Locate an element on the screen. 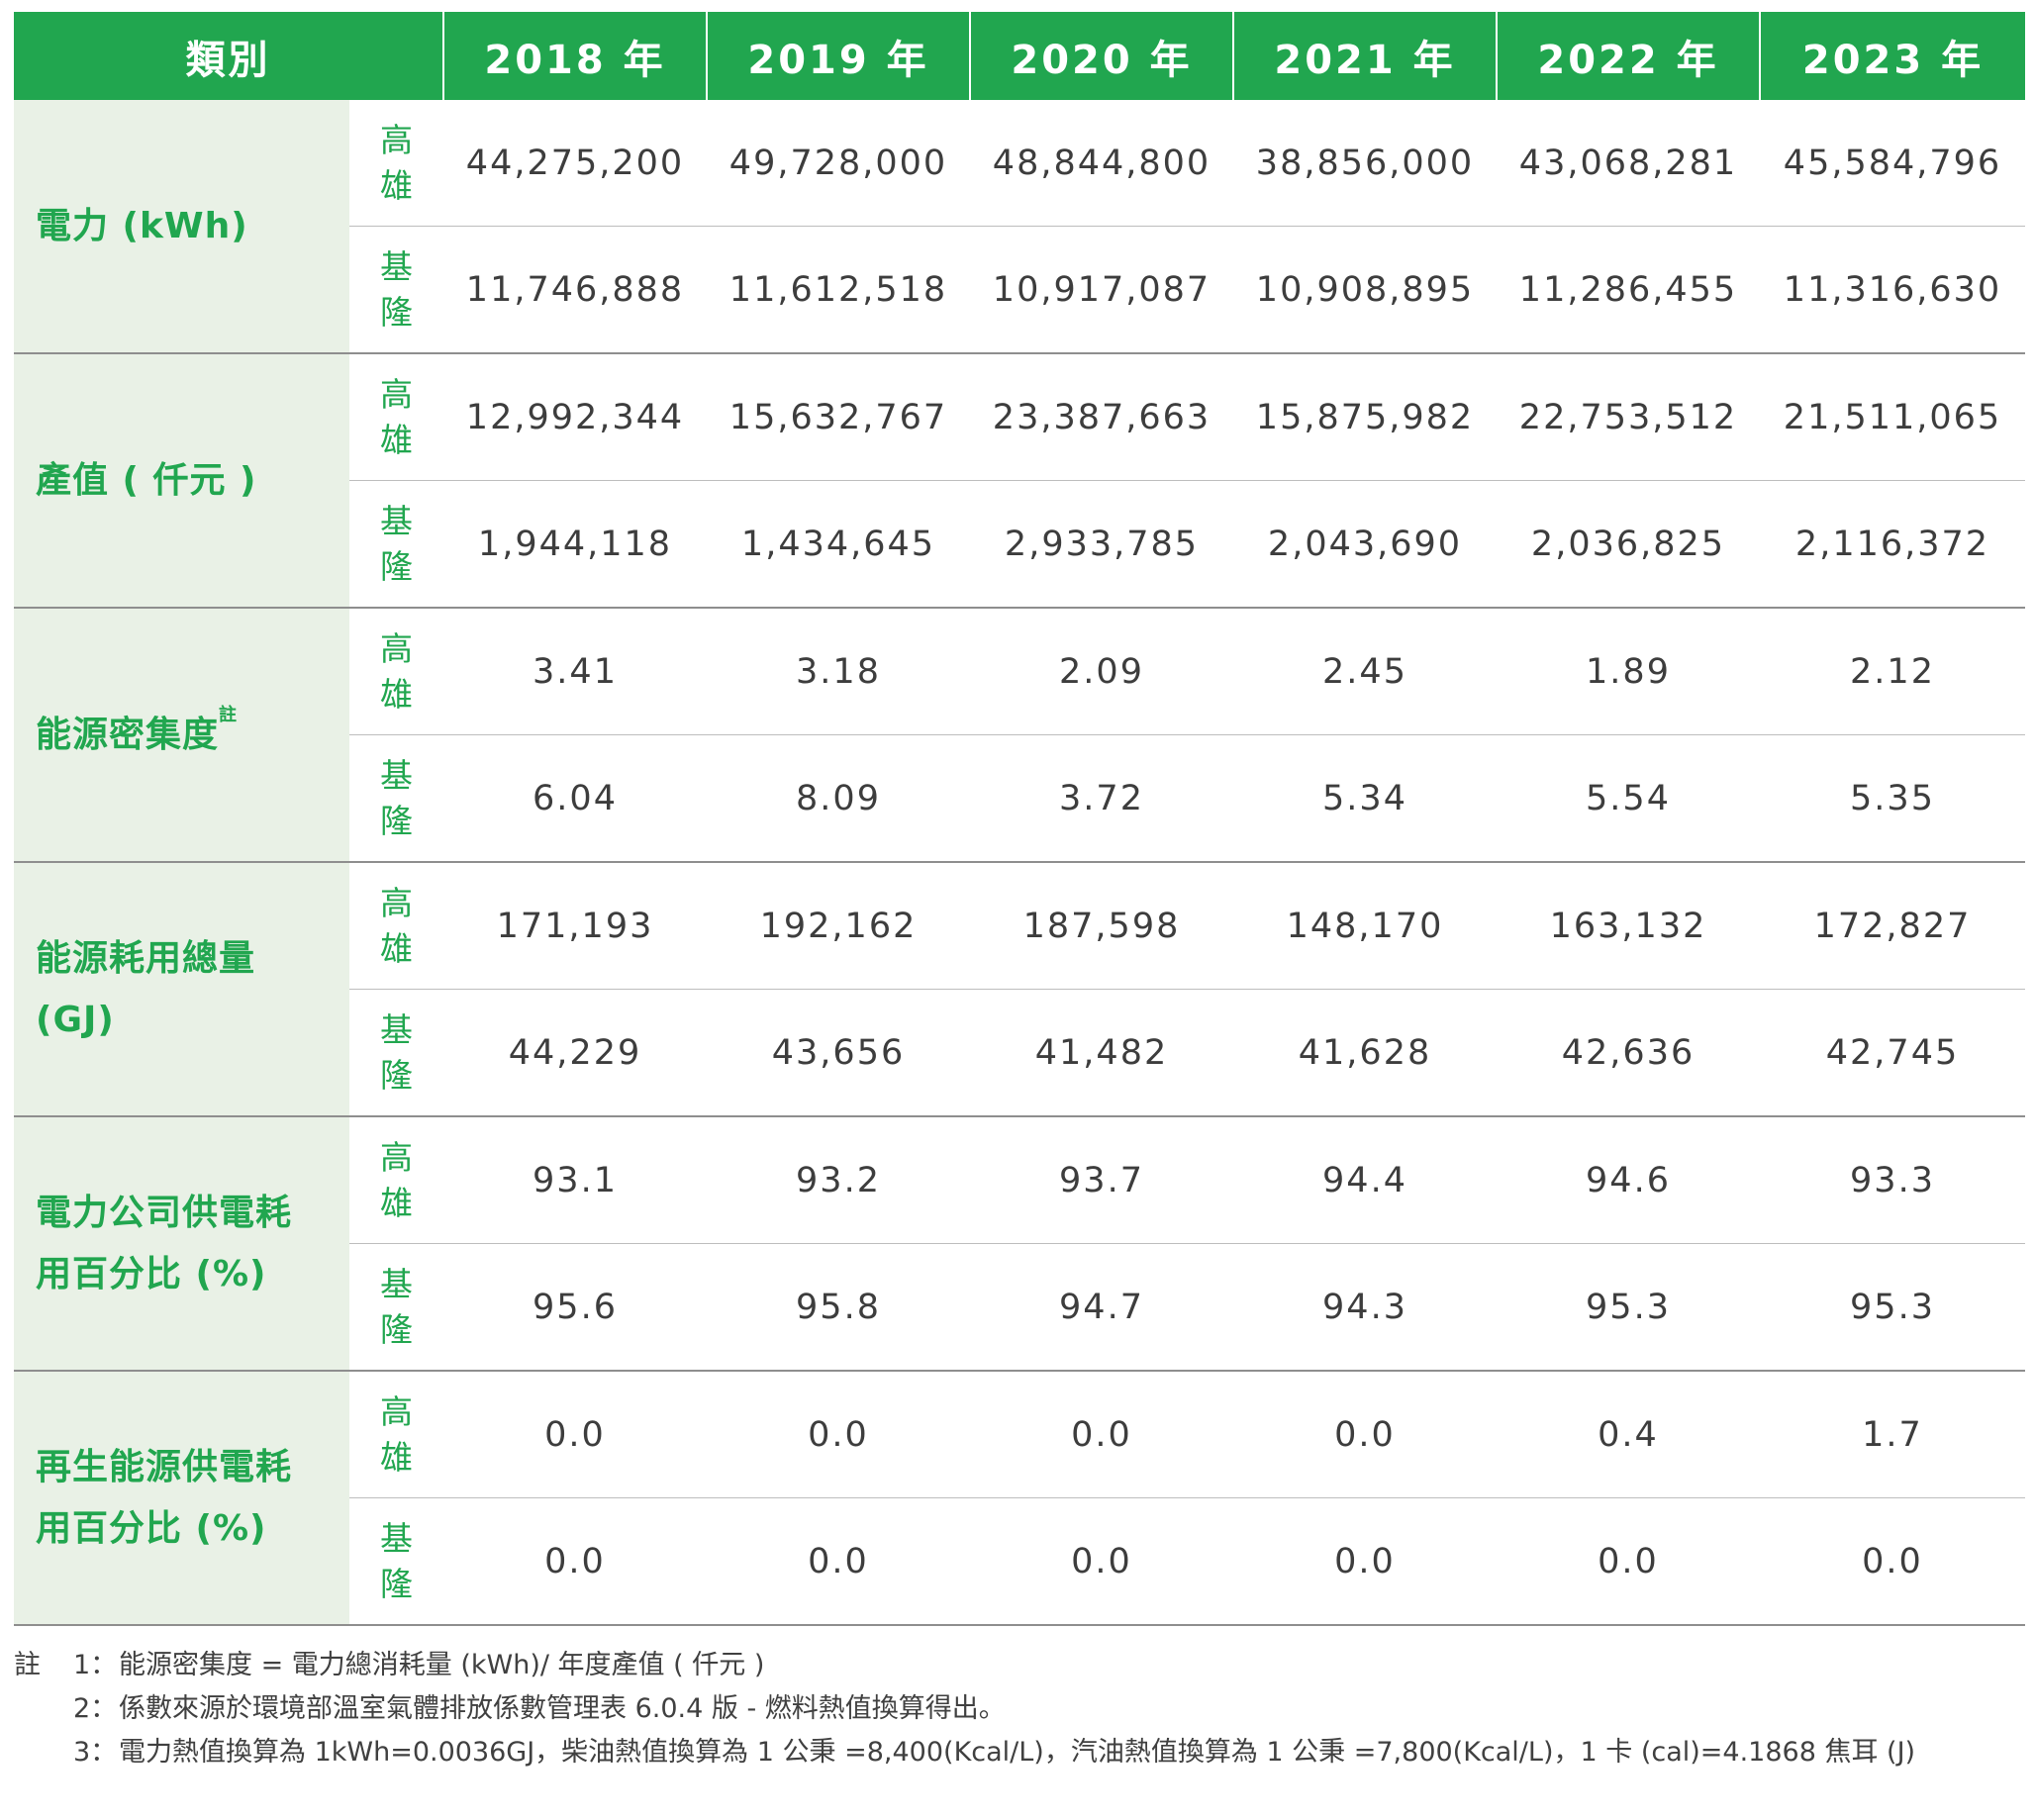  value-cell: 95.8 is located at coordinates (839, 1307).